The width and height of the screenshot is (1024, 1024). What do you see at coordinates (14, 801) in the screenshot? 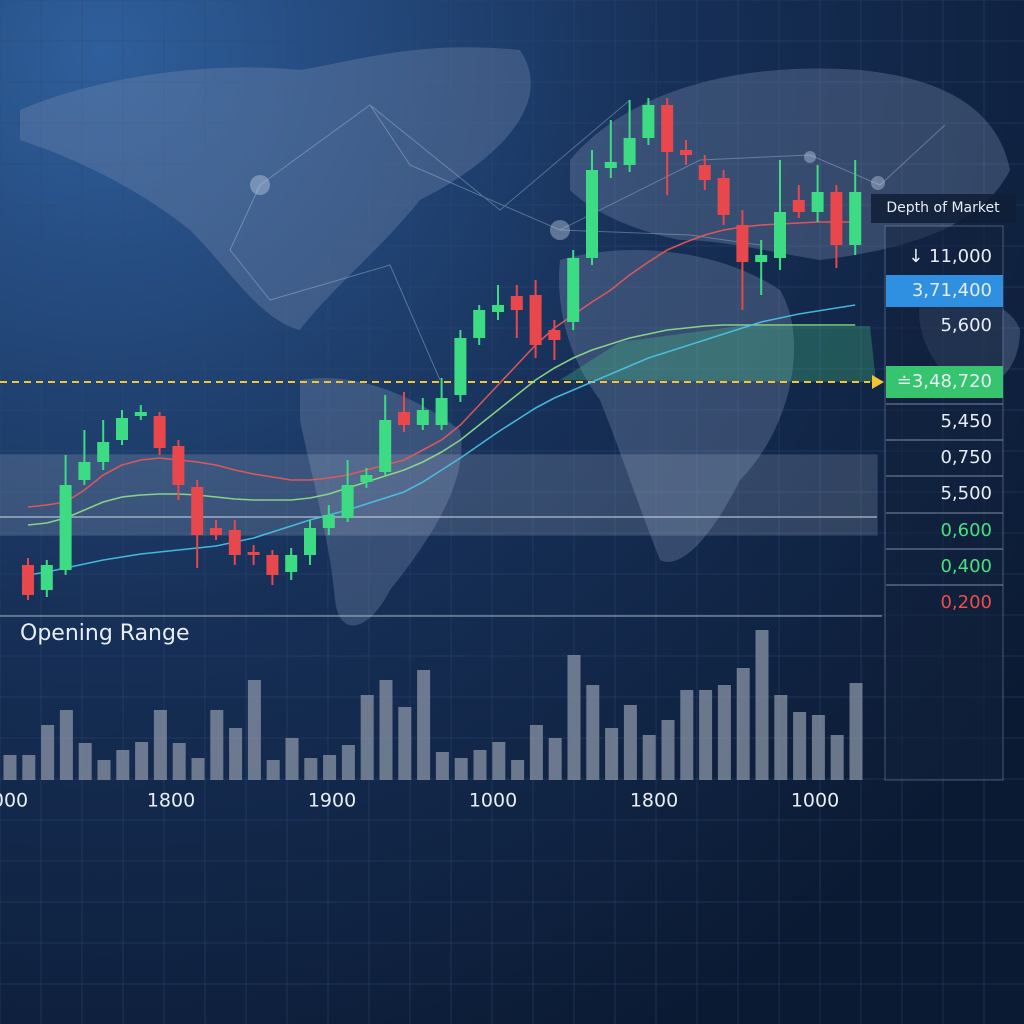
I see `x-tick-label: 000` at bounding box center [14, 801].